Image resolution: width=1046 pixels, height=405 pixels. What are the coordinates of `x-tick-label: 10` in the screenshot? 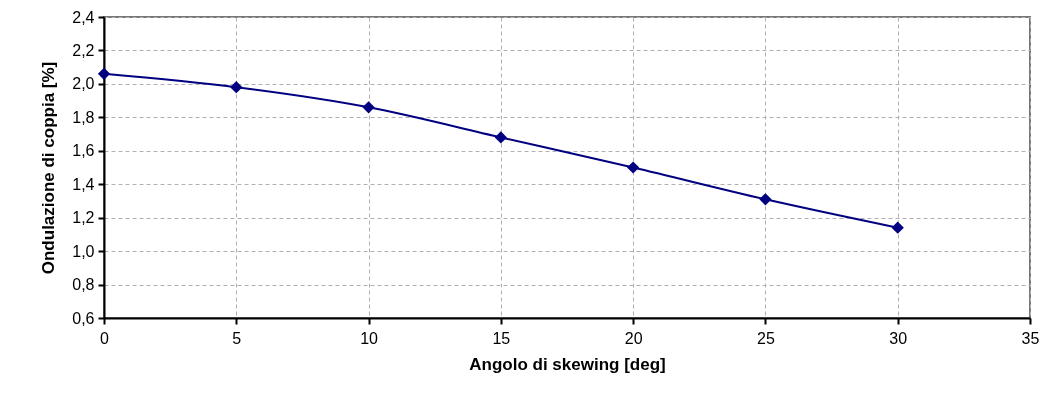 It's located at (369, 338).